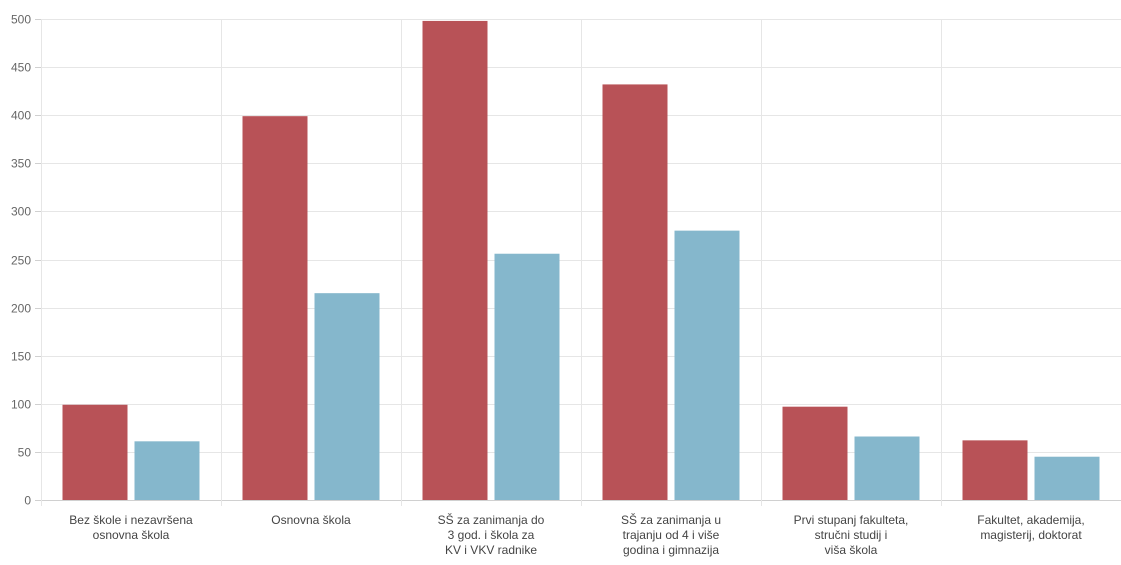  What do you see at coordinates (671, 550) in the screenshot?
I see `x-tick-label-line: godina i gimnazija` at bounding box center [671, 550].